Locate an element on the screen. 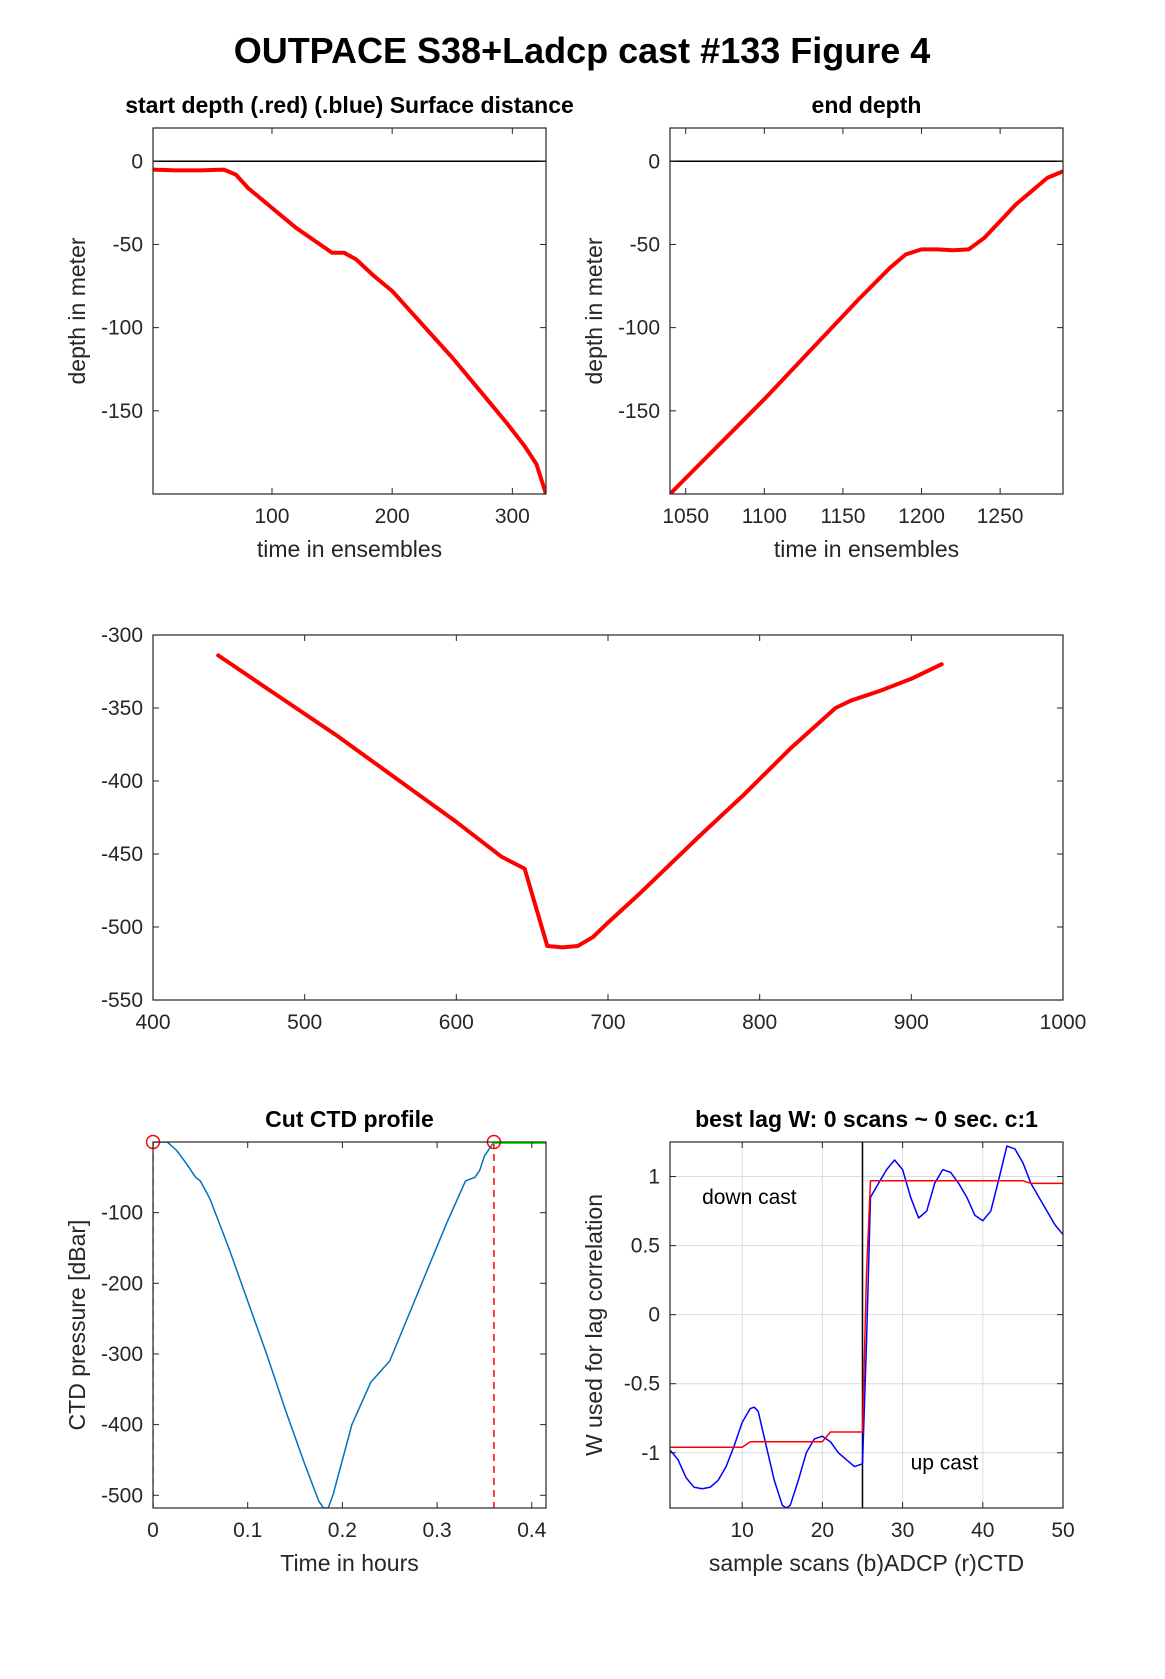  x-tick-label: 1050 is located at coordinates (685, 516).